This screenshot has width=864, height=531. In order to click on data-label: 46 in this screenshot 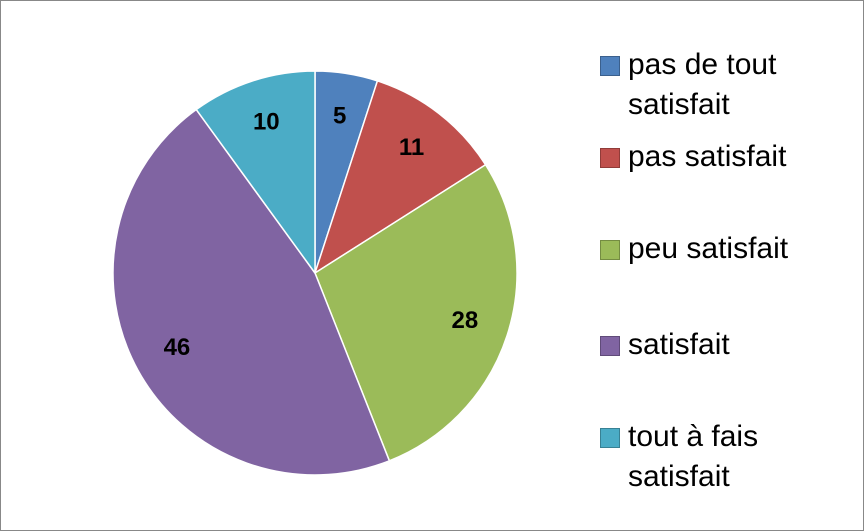, I will do `click(177, 347)`.